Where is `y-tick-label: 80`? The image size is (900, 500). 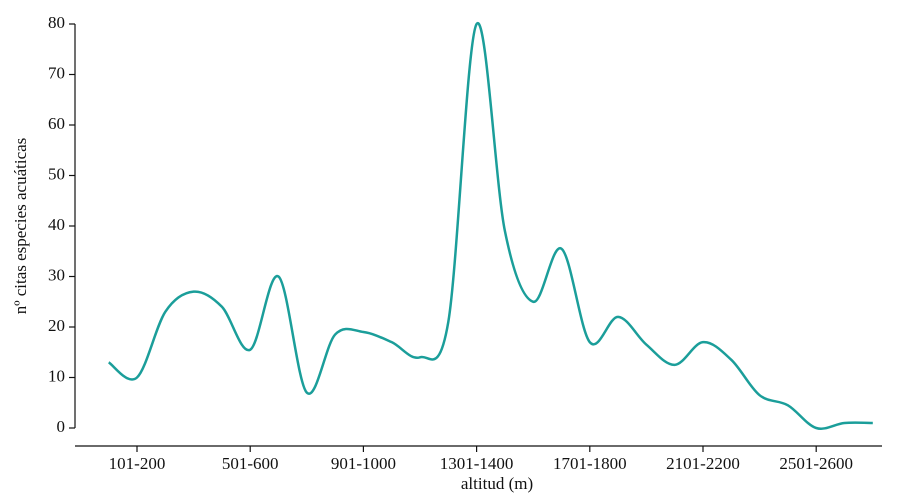
y-tick-label: 80 is located at coordinates (56, 22).